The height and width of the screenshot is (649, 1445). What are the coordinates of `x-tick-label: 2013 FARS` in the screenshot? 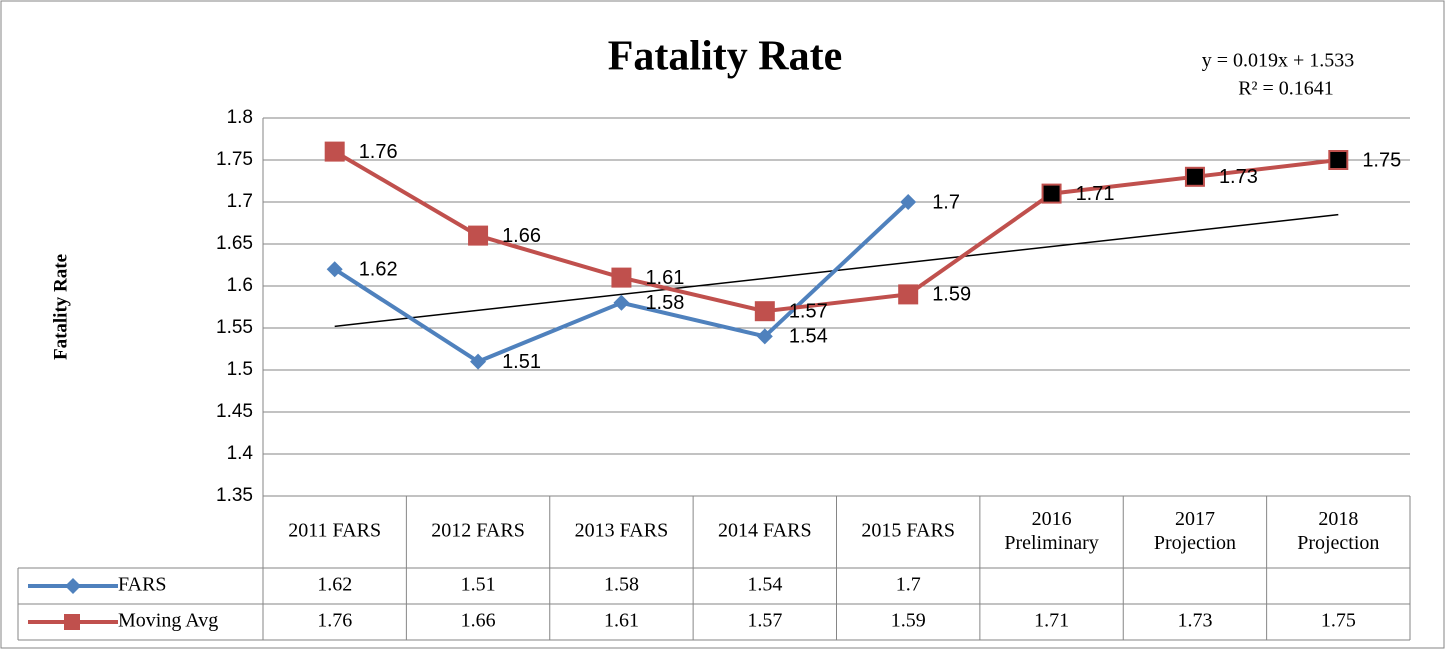 It's located at (622, 531).